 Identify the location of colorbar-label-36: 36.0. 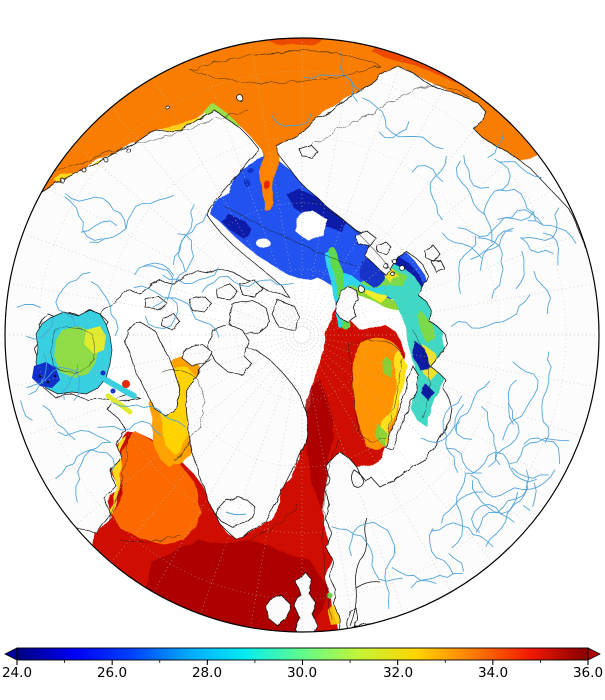
(588, 673).